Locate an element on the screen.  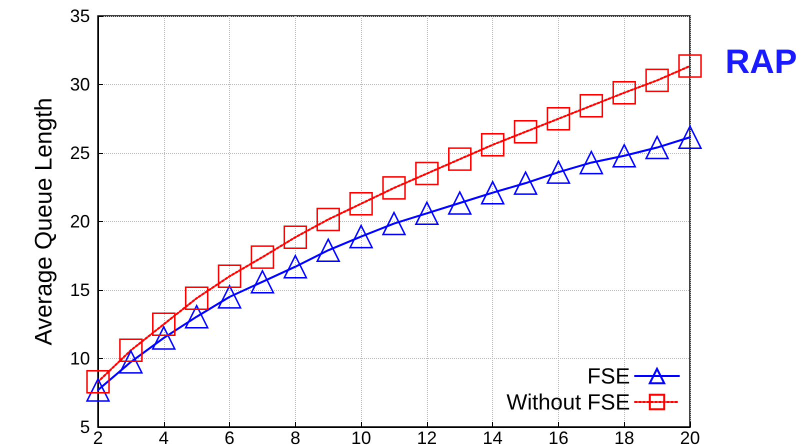
x-tick-label: 4 is located at coordinates (163, 438).